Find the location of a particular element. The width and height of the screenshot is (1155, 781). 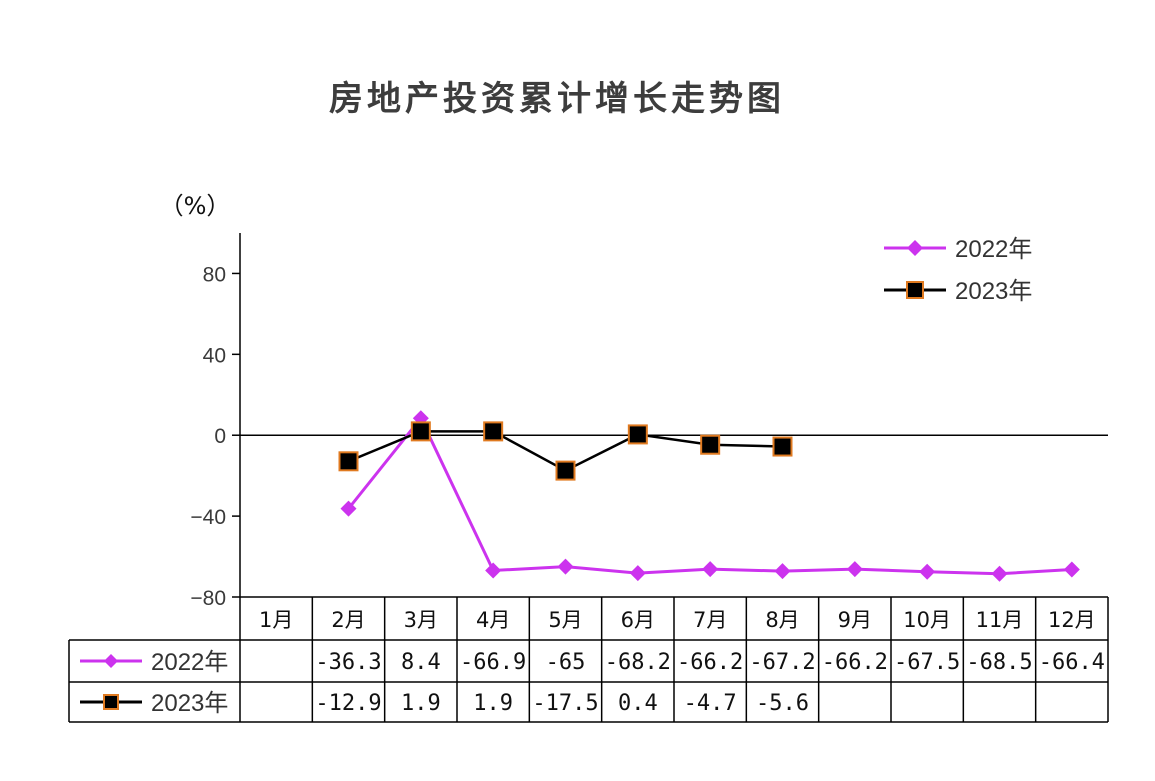

table-cell-value: -68.2 is located at coordinates (638, 662).